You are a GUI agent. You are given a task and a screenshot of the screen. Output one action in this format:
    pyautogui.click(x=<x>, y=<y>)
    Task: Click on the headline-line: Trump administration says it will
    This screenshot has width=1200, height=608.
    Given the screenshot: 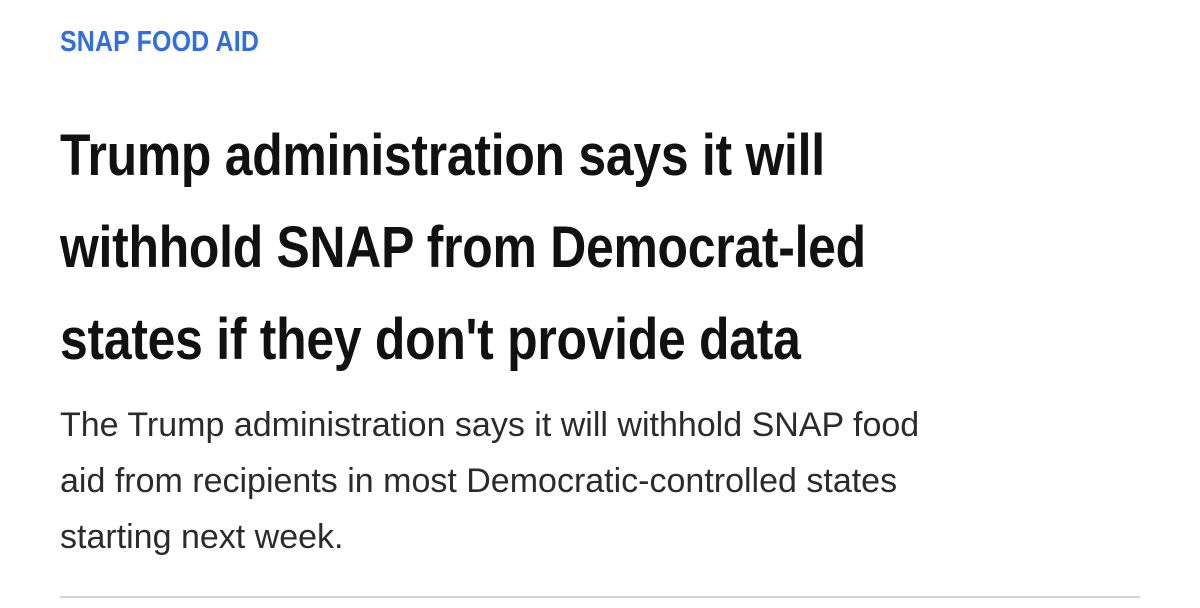 What is the action you would take?
    pyautogui.click(x=442, y=155)
    